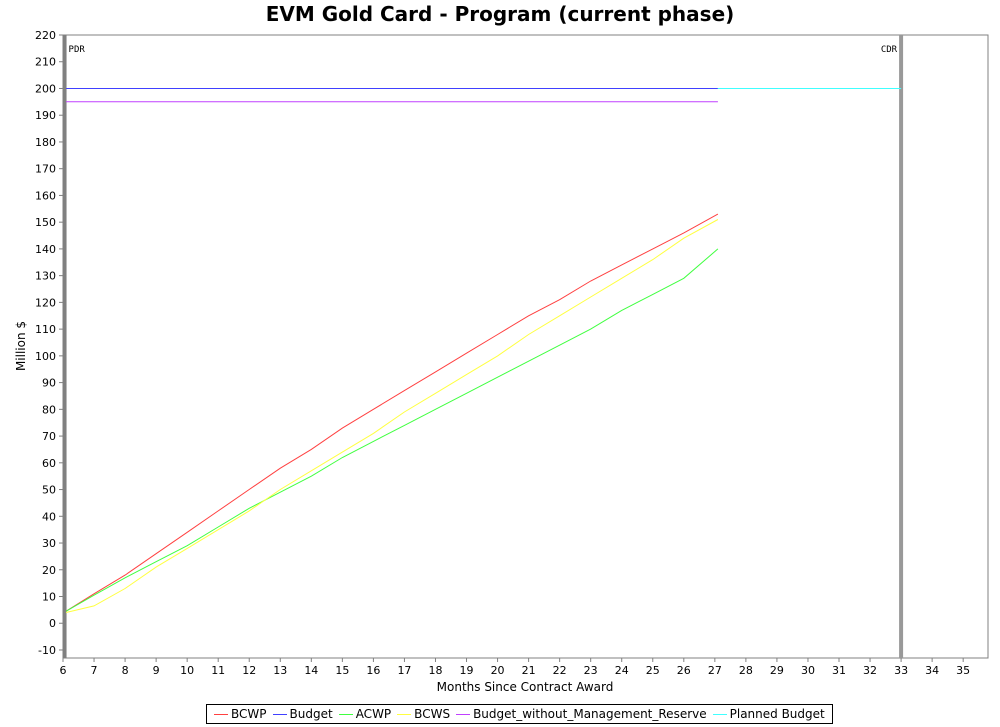  Describe the element at coordinates (808, 670) in the screenshot. I see `x-tick-label: 30` at that location.